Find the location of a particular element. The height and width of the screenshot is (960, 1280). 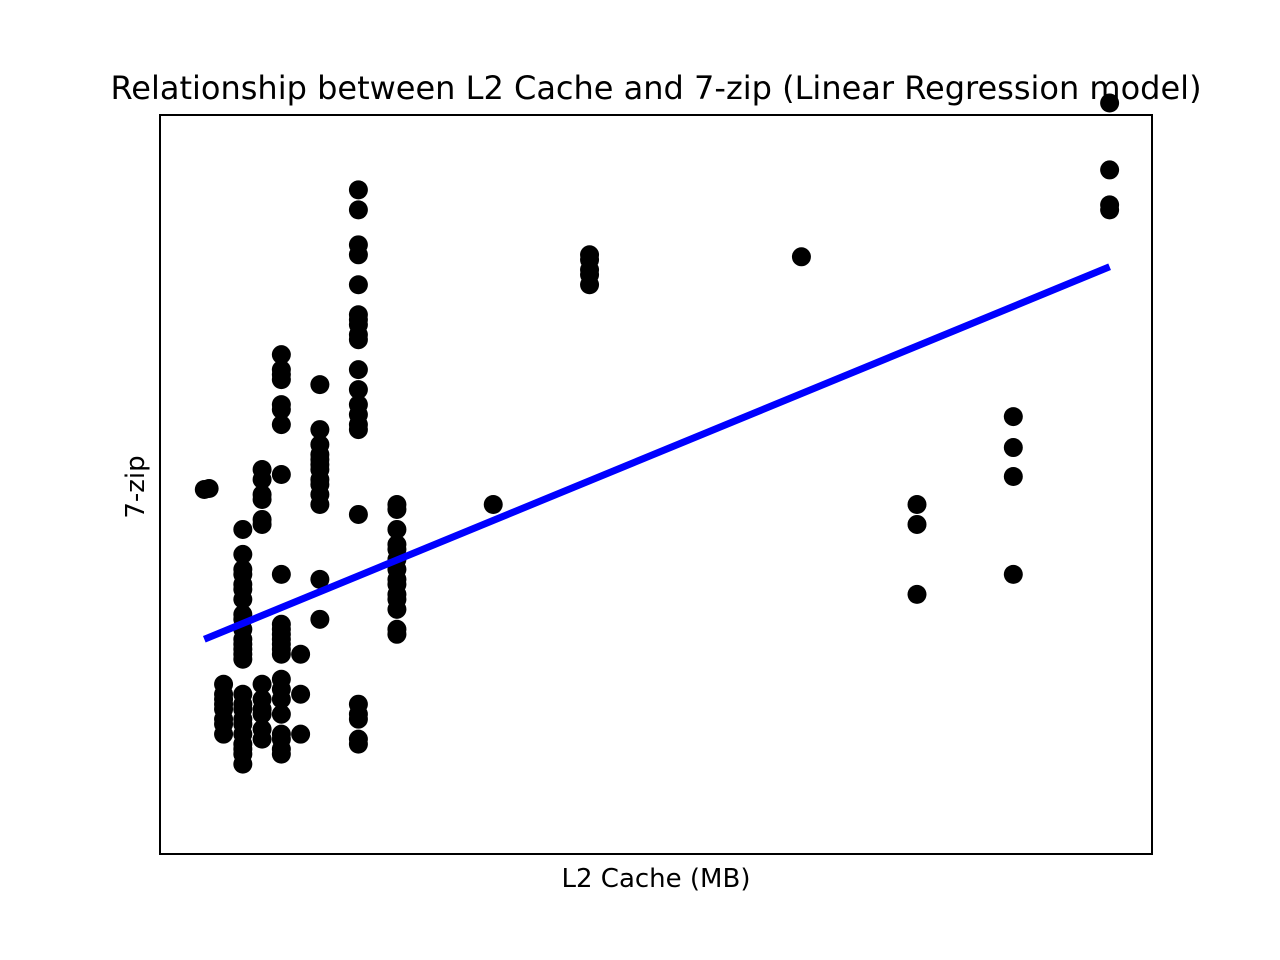

y-axis-label: 7-zip is located at coordinates (136, 486).